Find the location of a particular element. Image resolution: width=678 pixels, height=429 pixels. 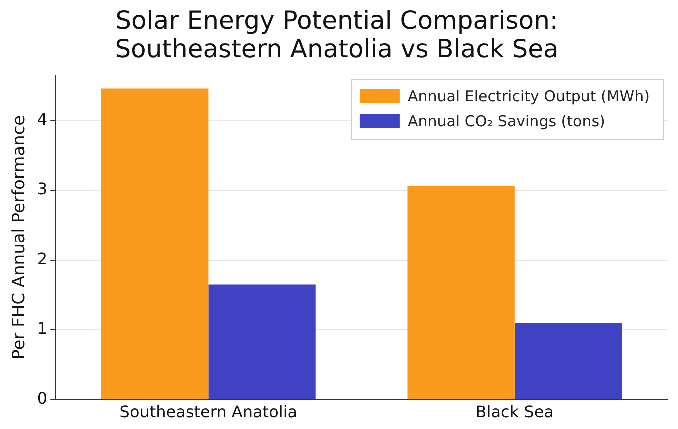

x-tick-label: Southeastern Anatolia is located at coordinates (209, 412).